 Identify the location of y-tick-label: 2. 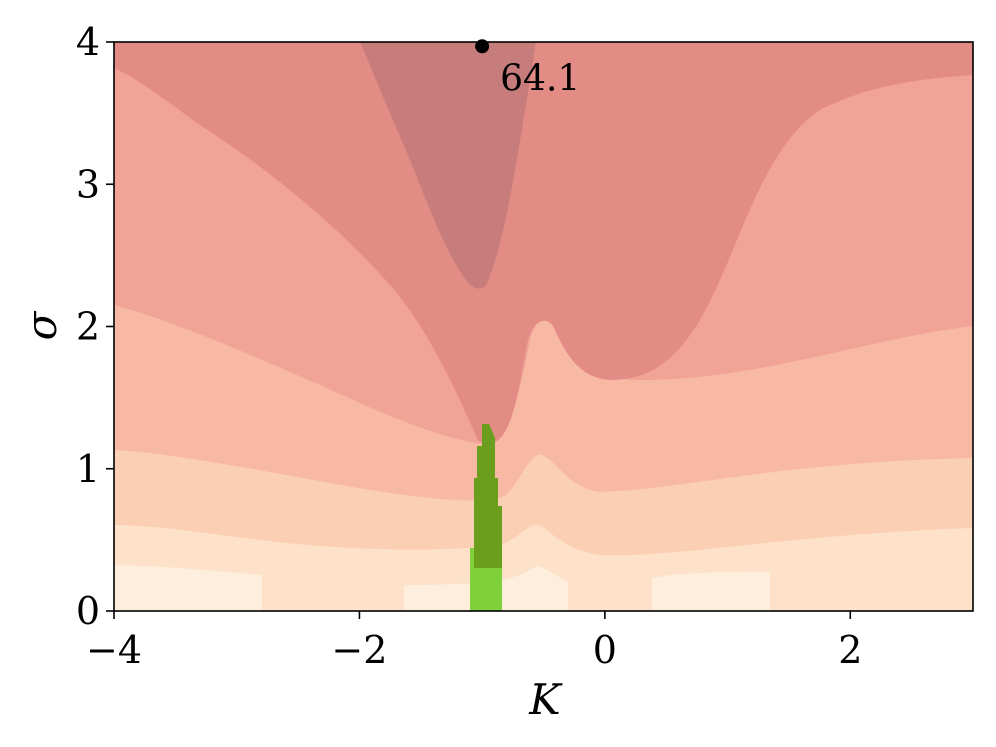
(88, 327).